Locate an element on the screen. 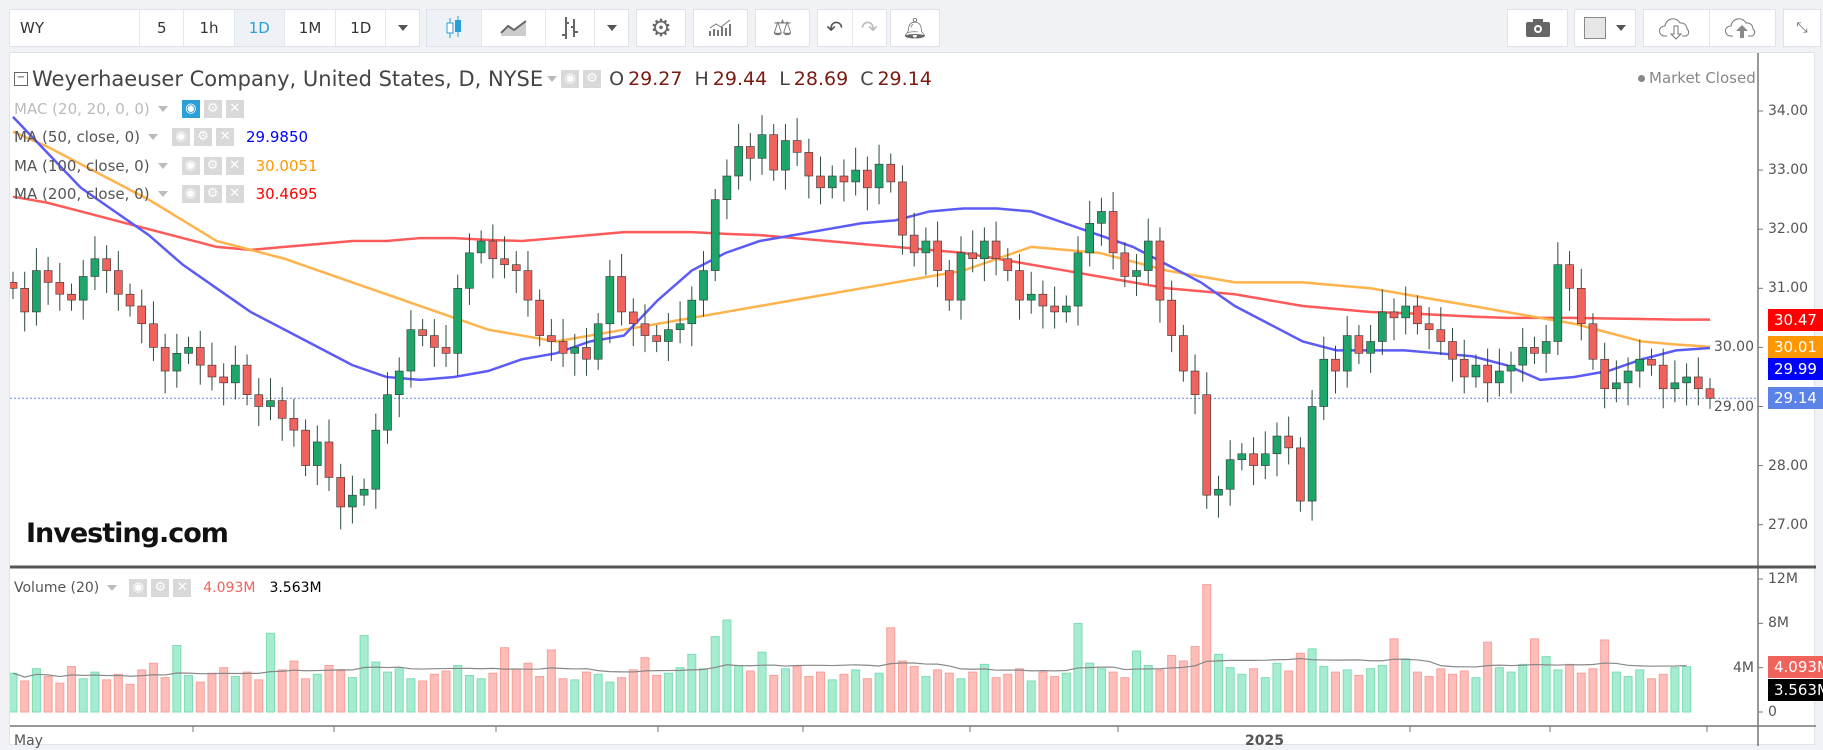 This screenshot has width=1823, height=750. bar-chart-button is located at coordinates (571, 28).